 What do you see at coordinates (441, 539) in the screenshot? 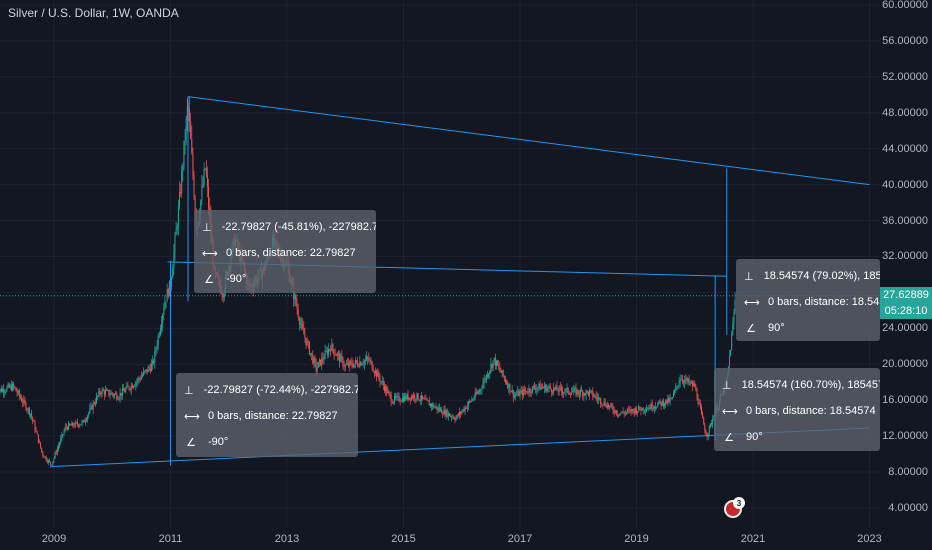
I see `time-scale: 2009 2011 2013 2015 2017 2019 2021 2023` at bounding box center [441, 539].